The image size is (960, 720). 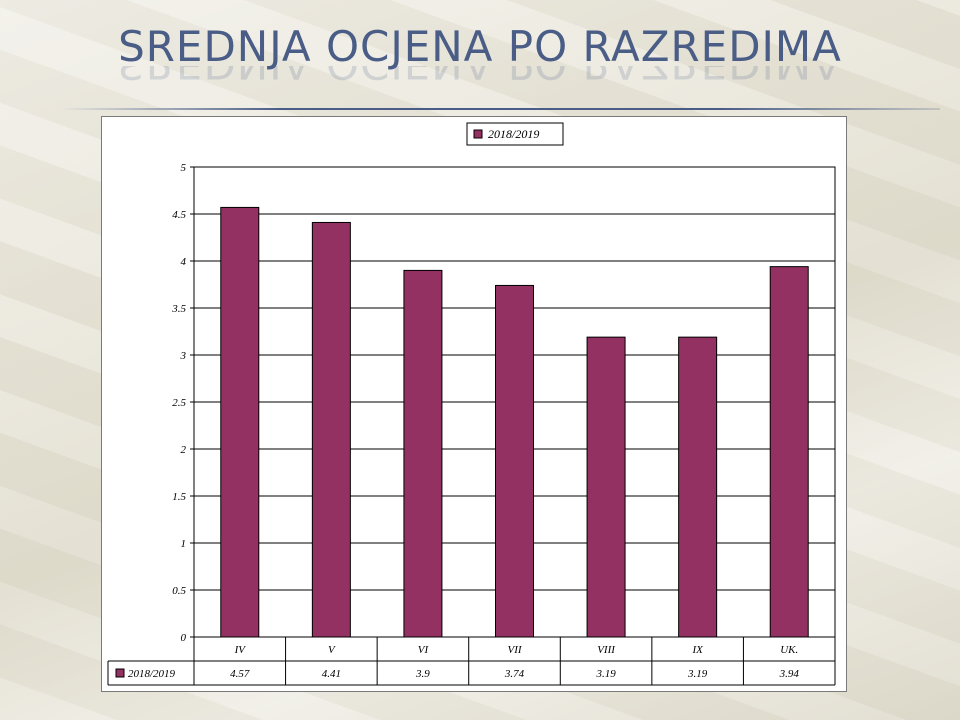 What do you see at coordinates (179, 591) in the screenshot?
I see `y-tick-label: 0.5` at bounding box center [179, 591].